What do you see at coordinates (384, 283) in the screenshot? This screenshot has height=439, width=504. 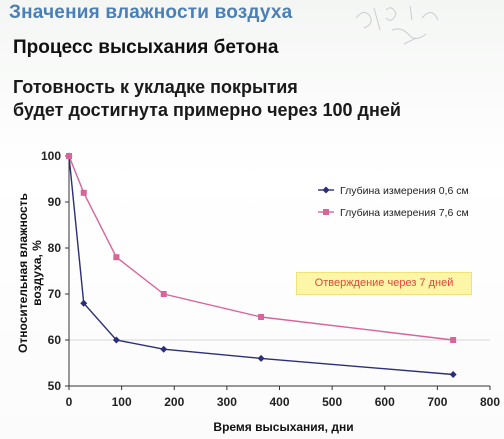 I see `curing-annotation: Отверждение через 7 дней` at bounding box center [384, 283].